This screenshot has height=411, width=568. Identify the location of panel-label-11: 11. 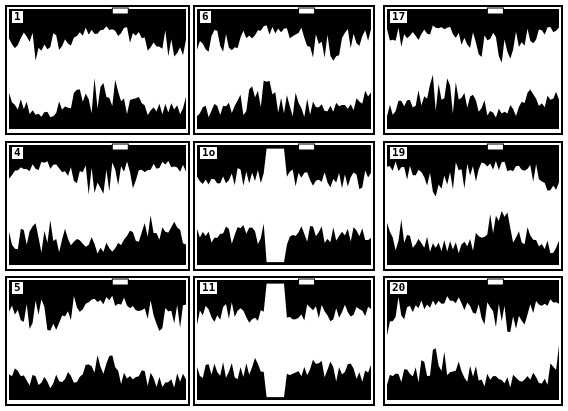
(209, 288).